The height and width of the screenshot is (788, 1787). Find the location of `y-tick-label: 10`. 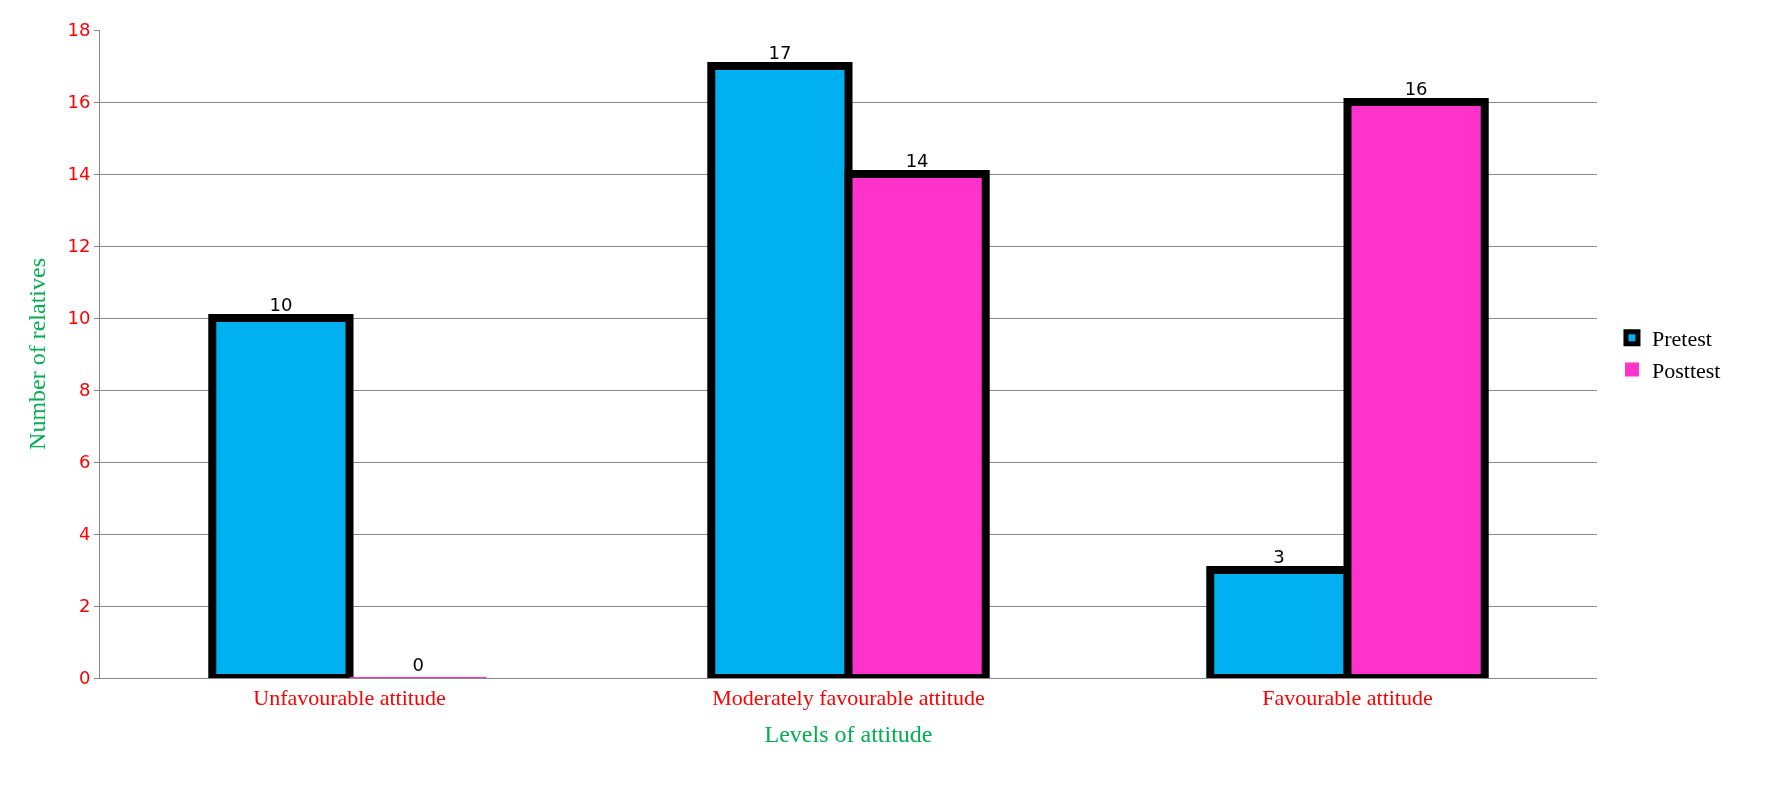

y-tick-label: 10 is located at coordinates (79, 318).